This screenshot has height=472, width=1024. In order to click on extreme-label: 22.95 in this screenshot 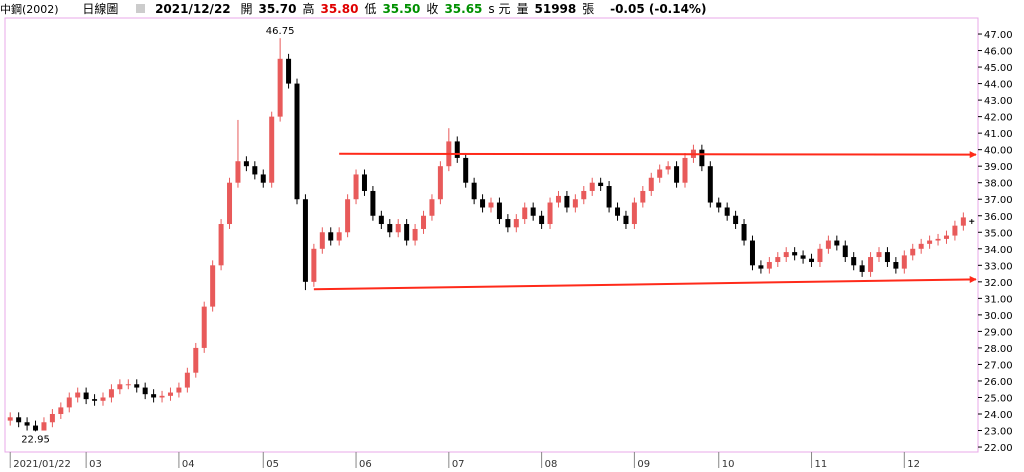, I will do `click(35, 439)`.